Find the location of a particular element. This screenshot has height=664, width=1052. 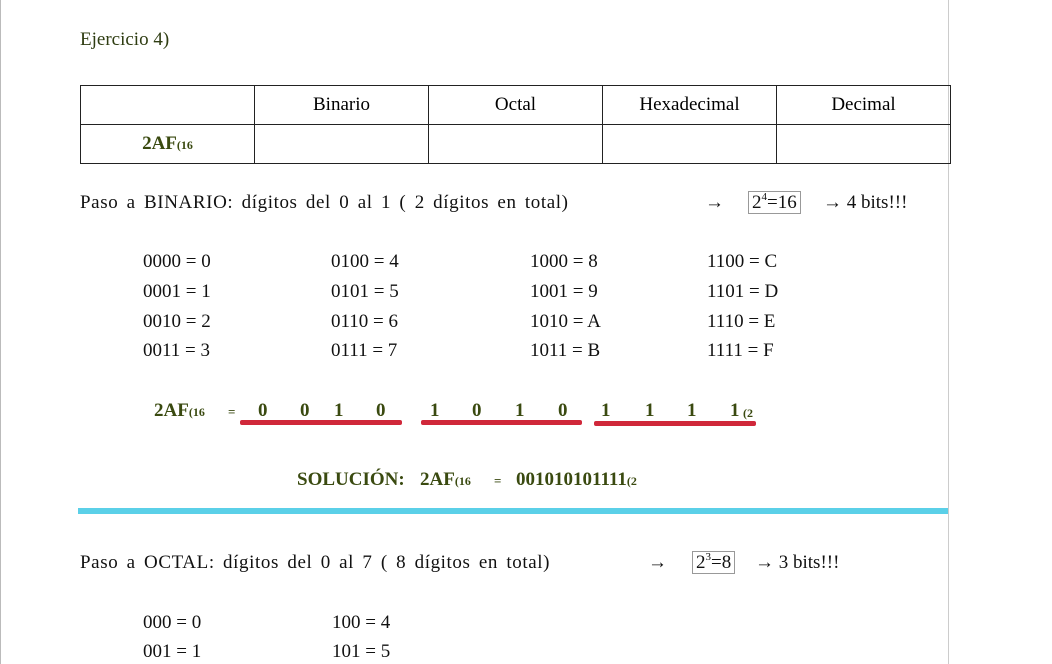

label: SOLUCIÓN: is located at coordinates (351, 479).